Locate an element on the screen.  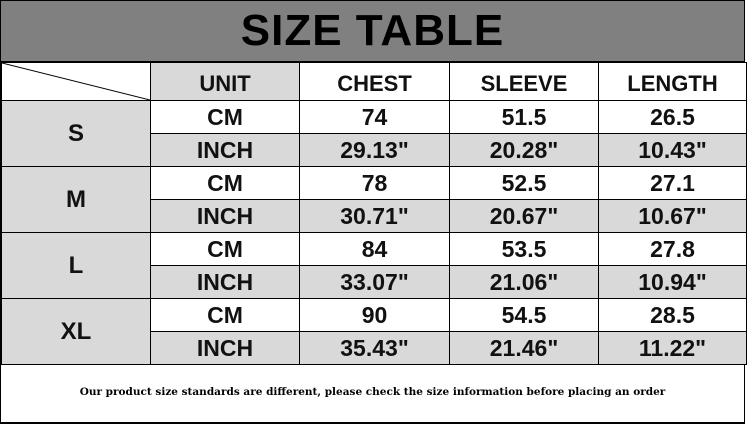
header-chest: CHEST is located at coordinates (374, 81).